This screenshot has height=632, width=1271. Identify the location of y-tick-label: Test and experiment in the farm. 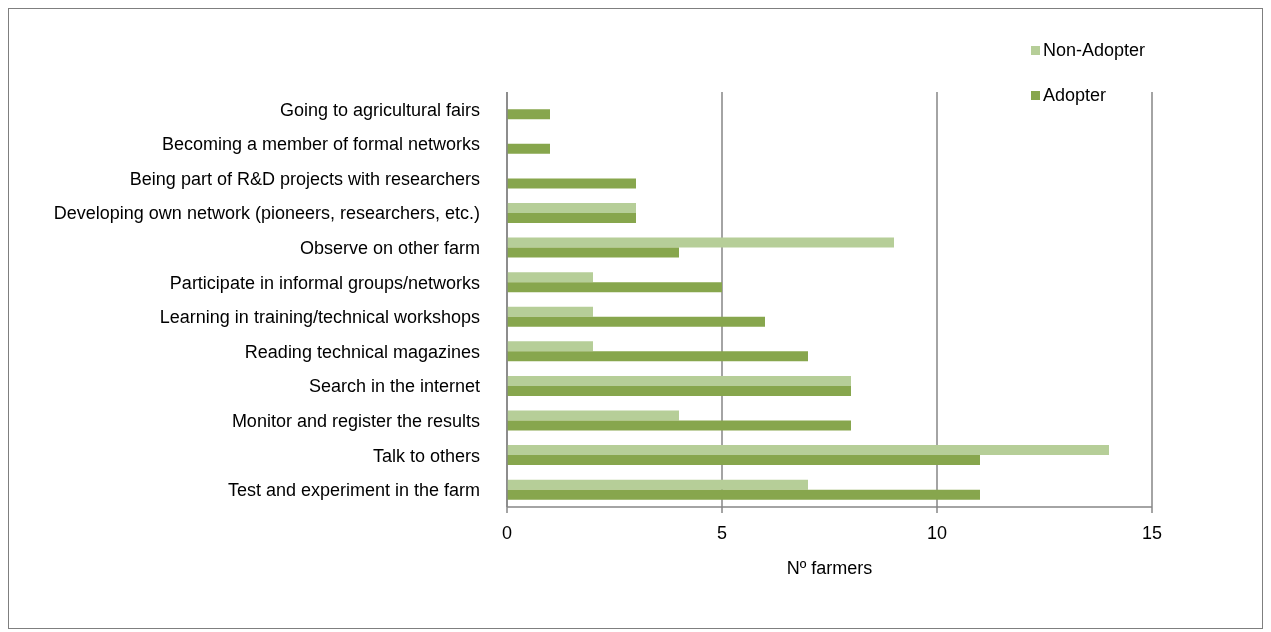
(353, 490).